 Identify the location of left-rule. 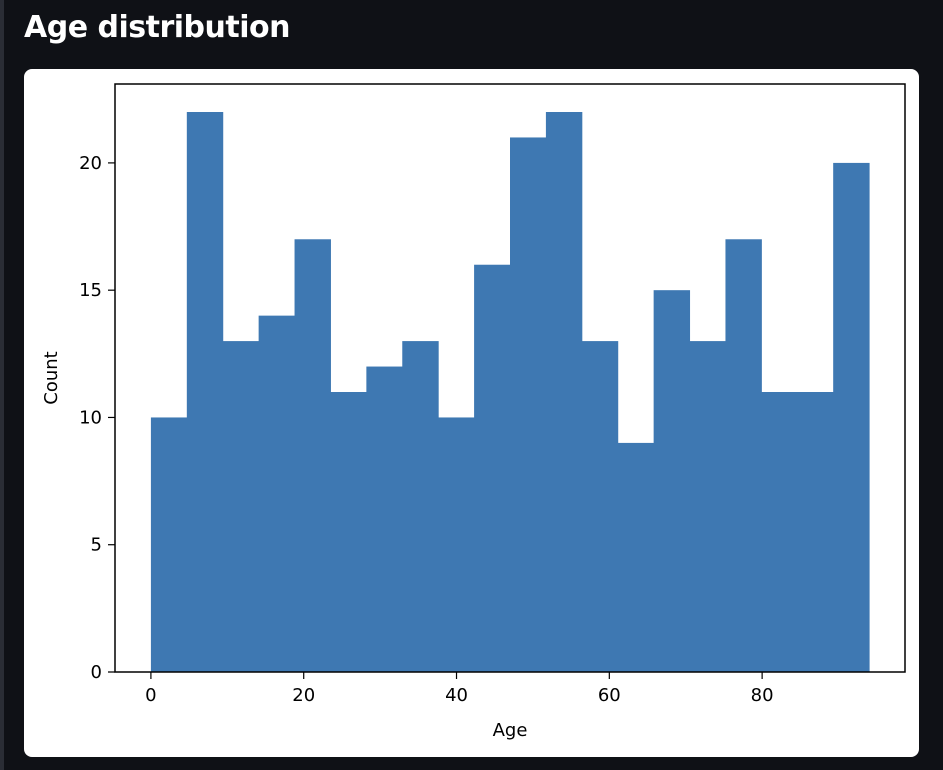
(2, 385).